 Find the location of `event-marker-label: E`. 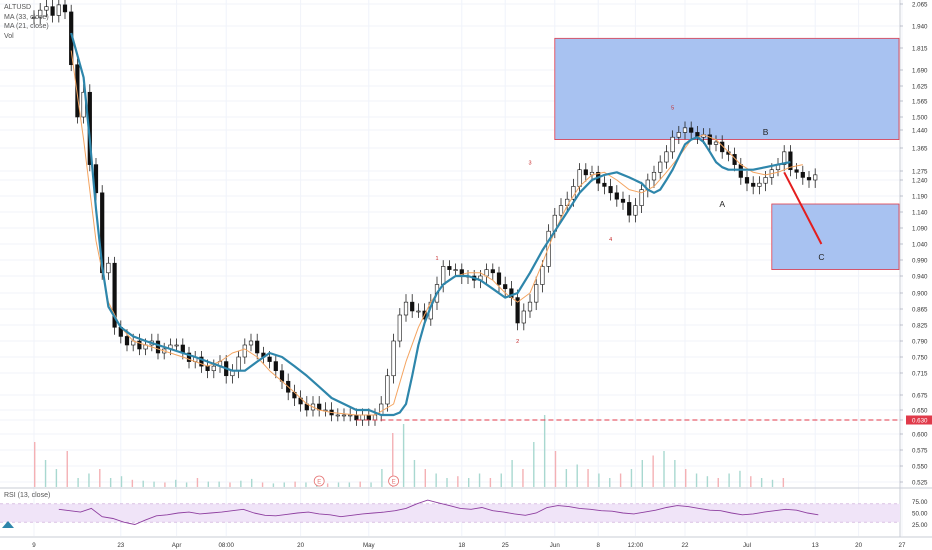

event-marker-label: E is located at coordinates (319, 483).